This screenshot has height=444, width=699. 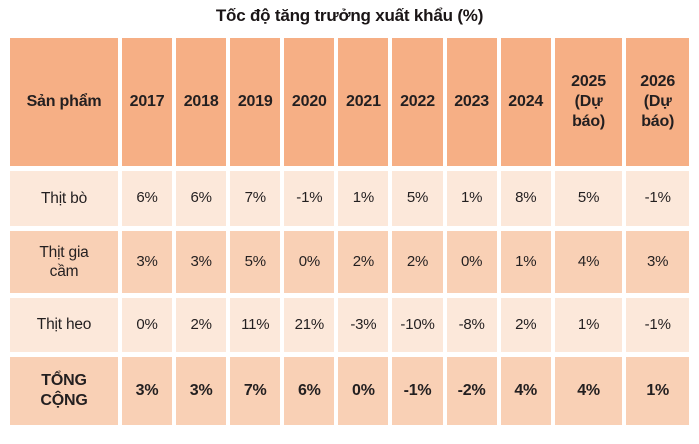 What do you see at coordinates (349, 15) in the screenshot?
I see `page-title: Tốc độ tăng trưởng xuất khẩu (%)` at bounding box center [349, 15].